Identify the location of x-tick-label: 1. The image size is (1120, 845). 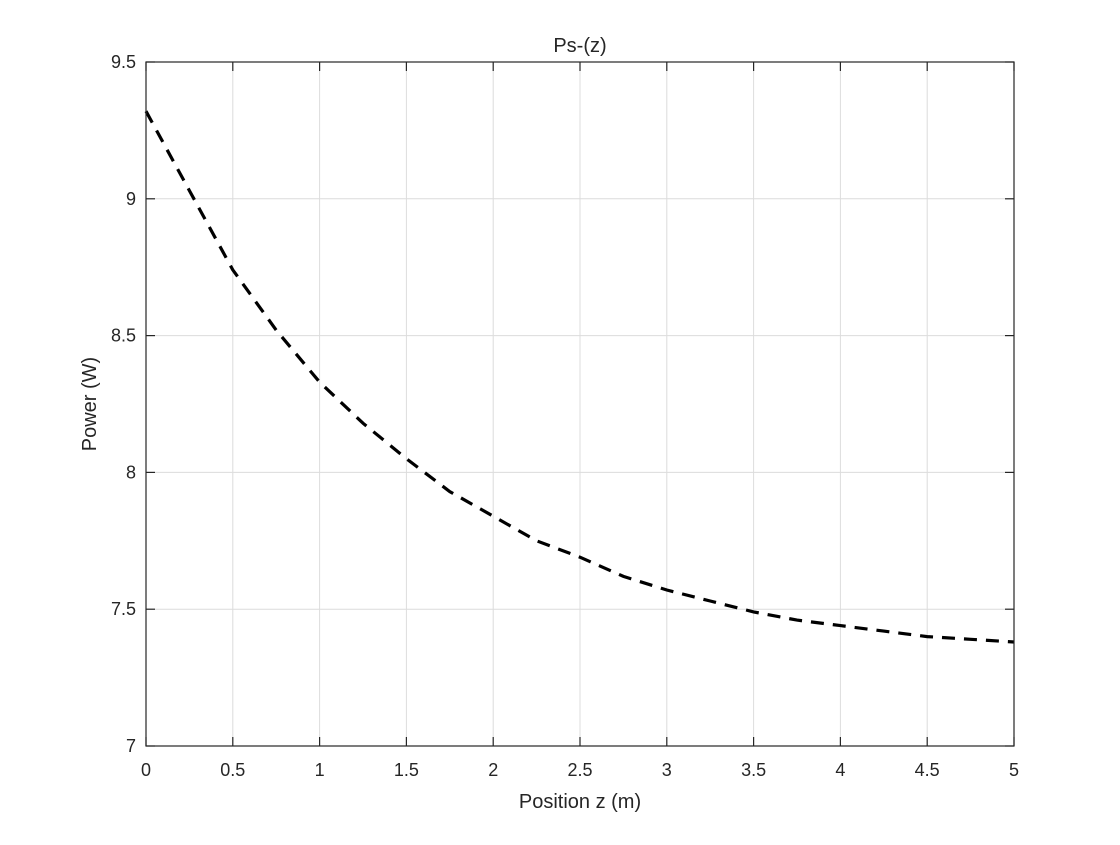
(320, 770).